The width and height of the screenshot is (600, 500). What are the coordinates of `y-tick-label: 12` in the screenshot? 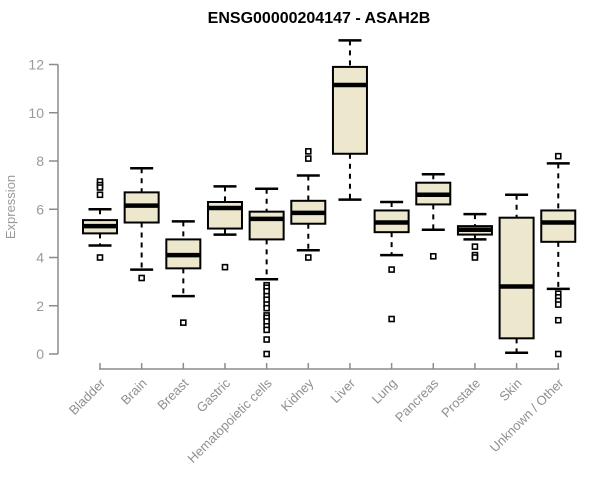 It's located at (36, 65).